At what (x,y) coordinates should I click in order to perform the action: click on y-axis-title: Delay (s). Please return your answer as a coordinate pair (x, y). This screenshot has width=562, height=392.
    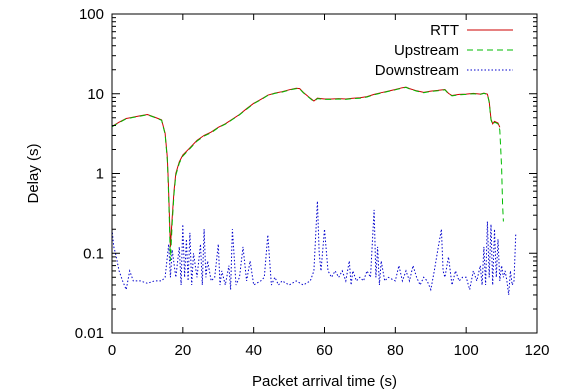
    Looking at the image, I should click on (33, 173).